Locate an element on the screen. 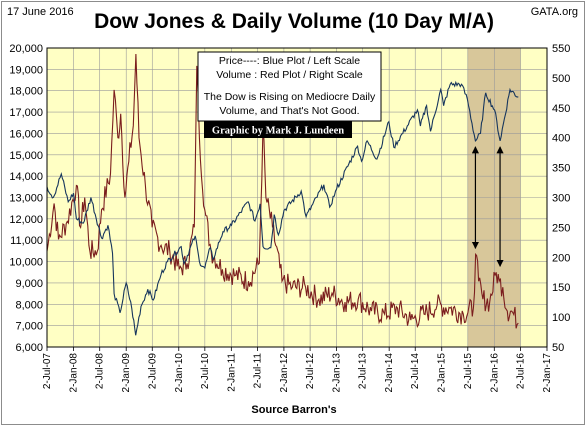 The image size is (588, 428). x-tick-label: 2-Jan-14 is located at coordinates (389, 373).